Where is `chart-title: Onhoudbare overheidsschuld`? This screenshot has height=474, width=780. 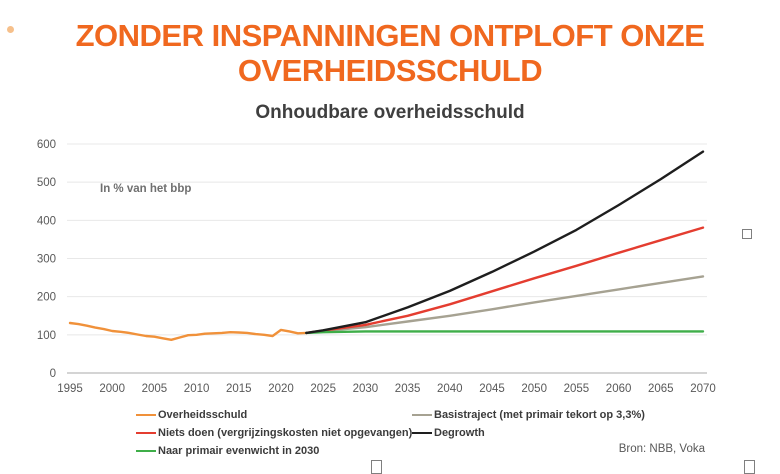 chart-title: Onhoudbare overheidsschuld is located at coordinates (390, 112).